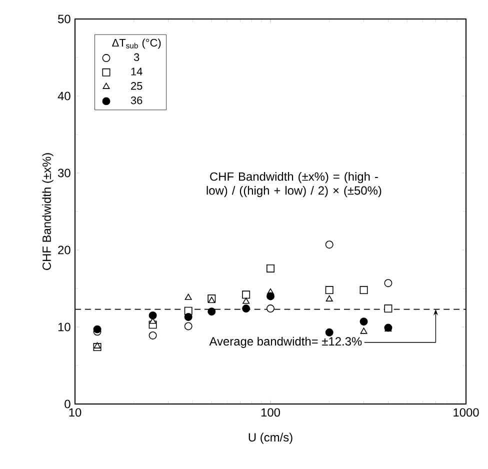  I want to click on legend-title: ΔT$_{sub}$ (°C), so click(136, 43).